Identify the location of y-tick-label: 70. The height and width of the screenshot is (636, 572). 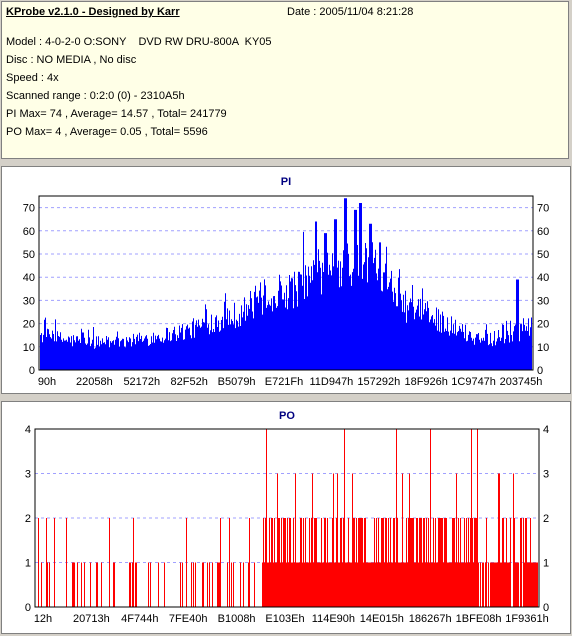
(29, 209).